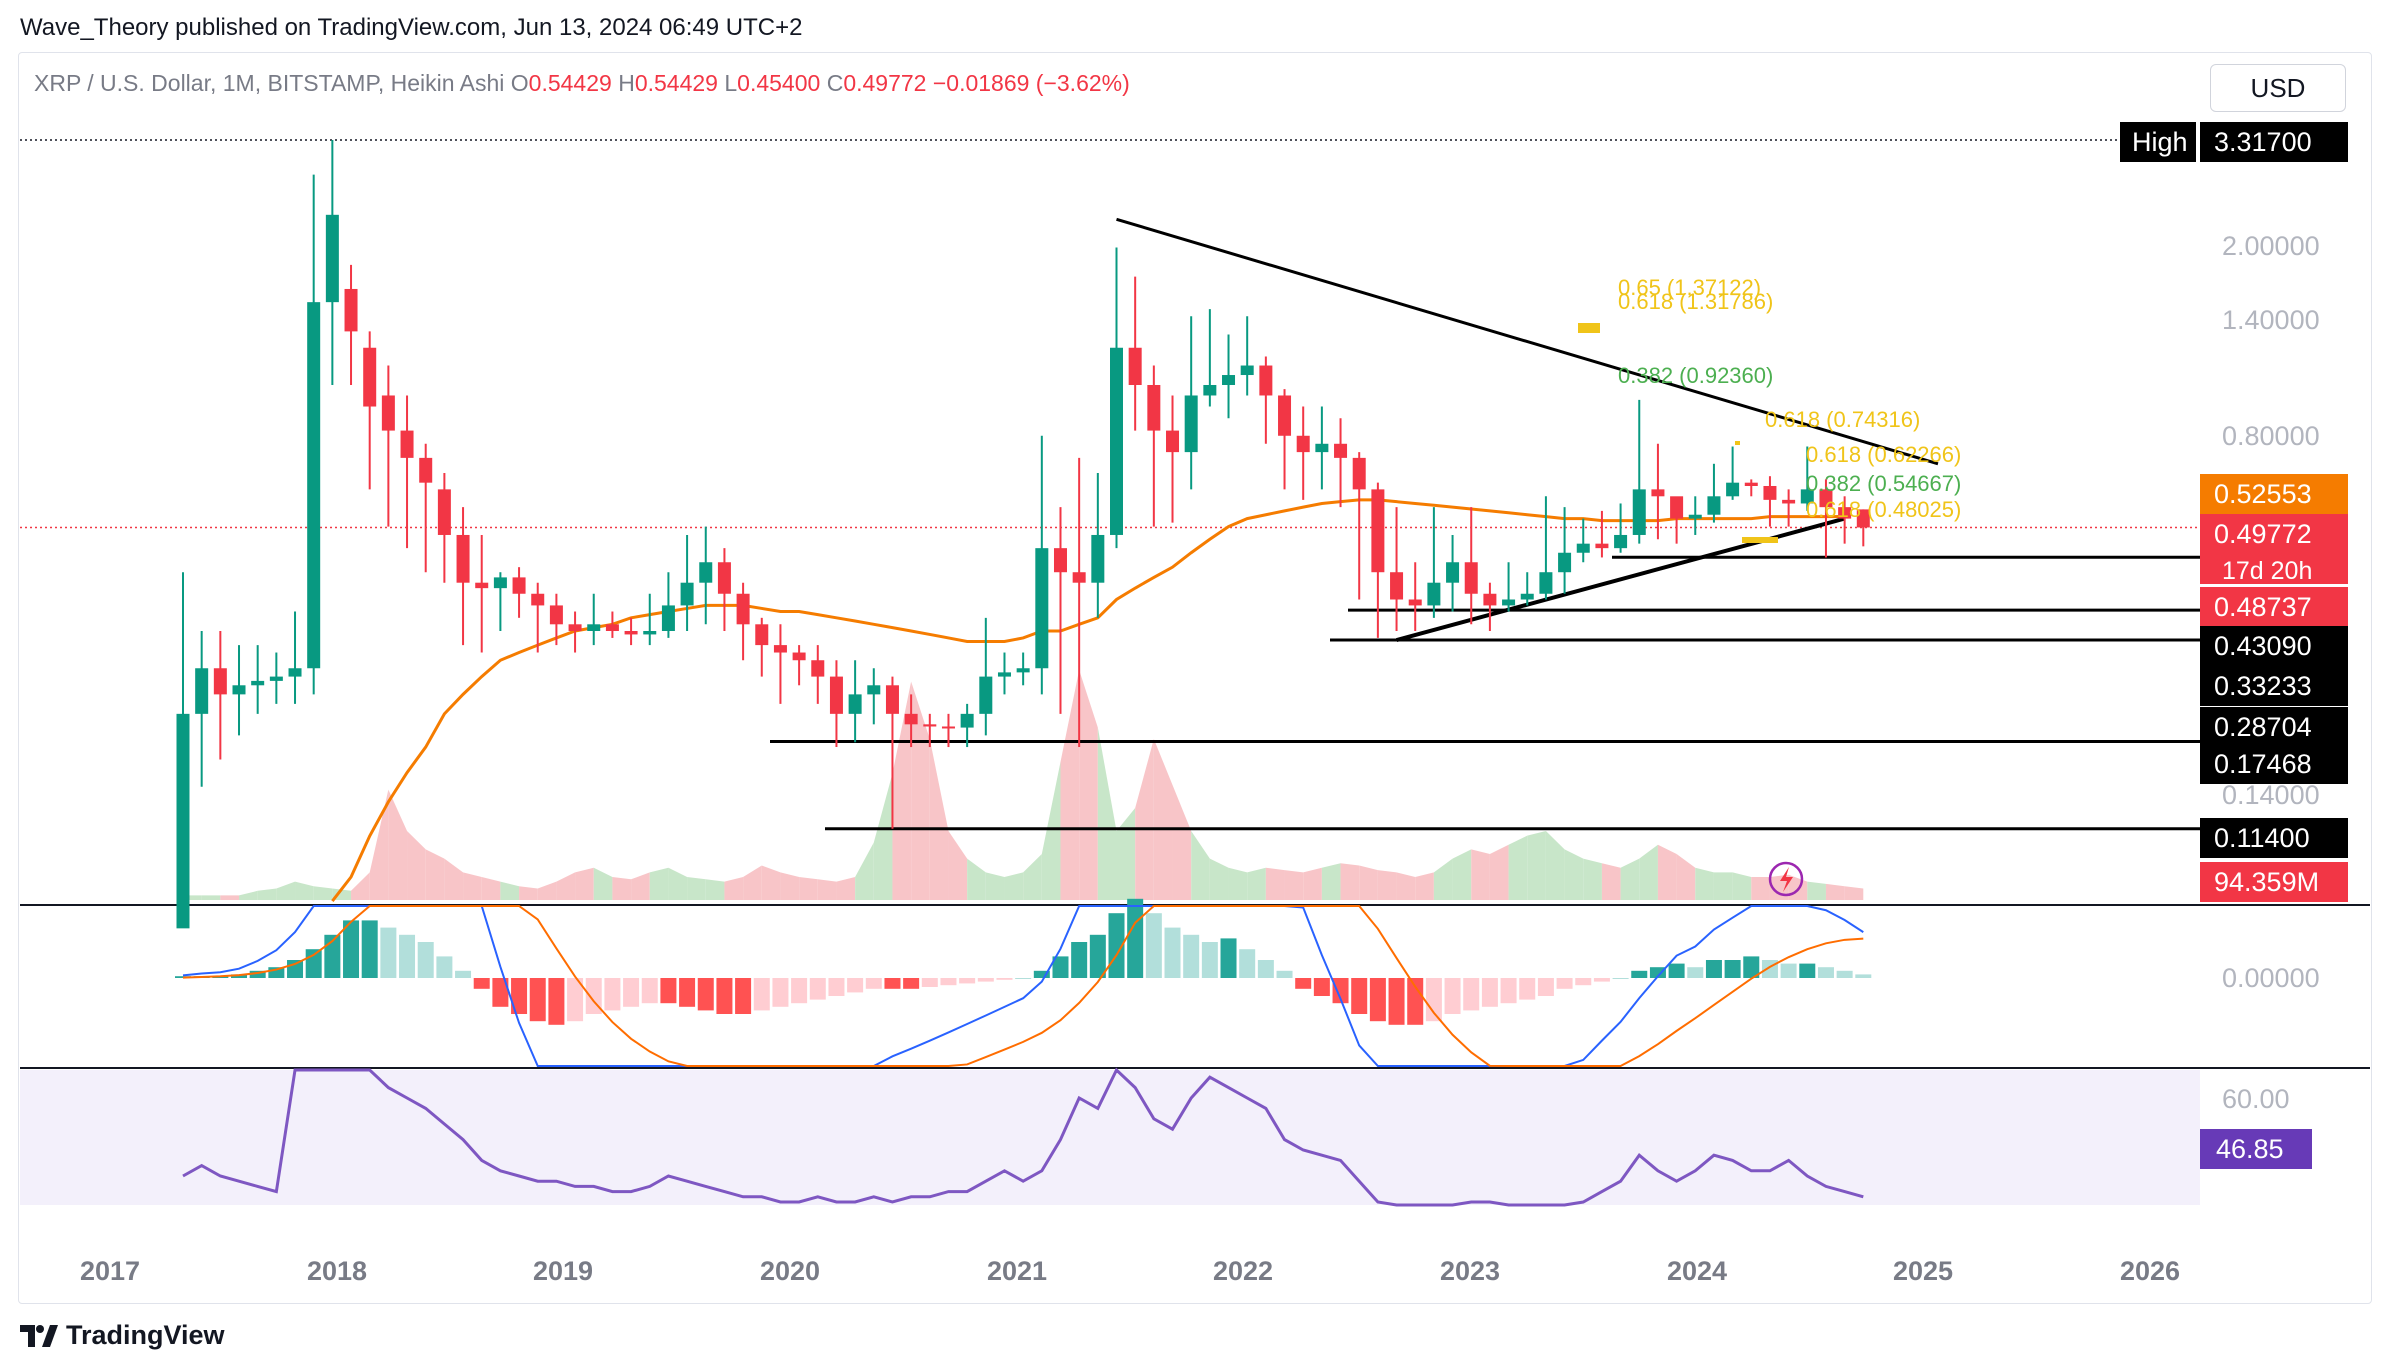 The height and width of the screenshot is (1372, 2388). Describe the element at coordinates (2278, 88) in the screenshot. I see `currency-button: USD` at that location.